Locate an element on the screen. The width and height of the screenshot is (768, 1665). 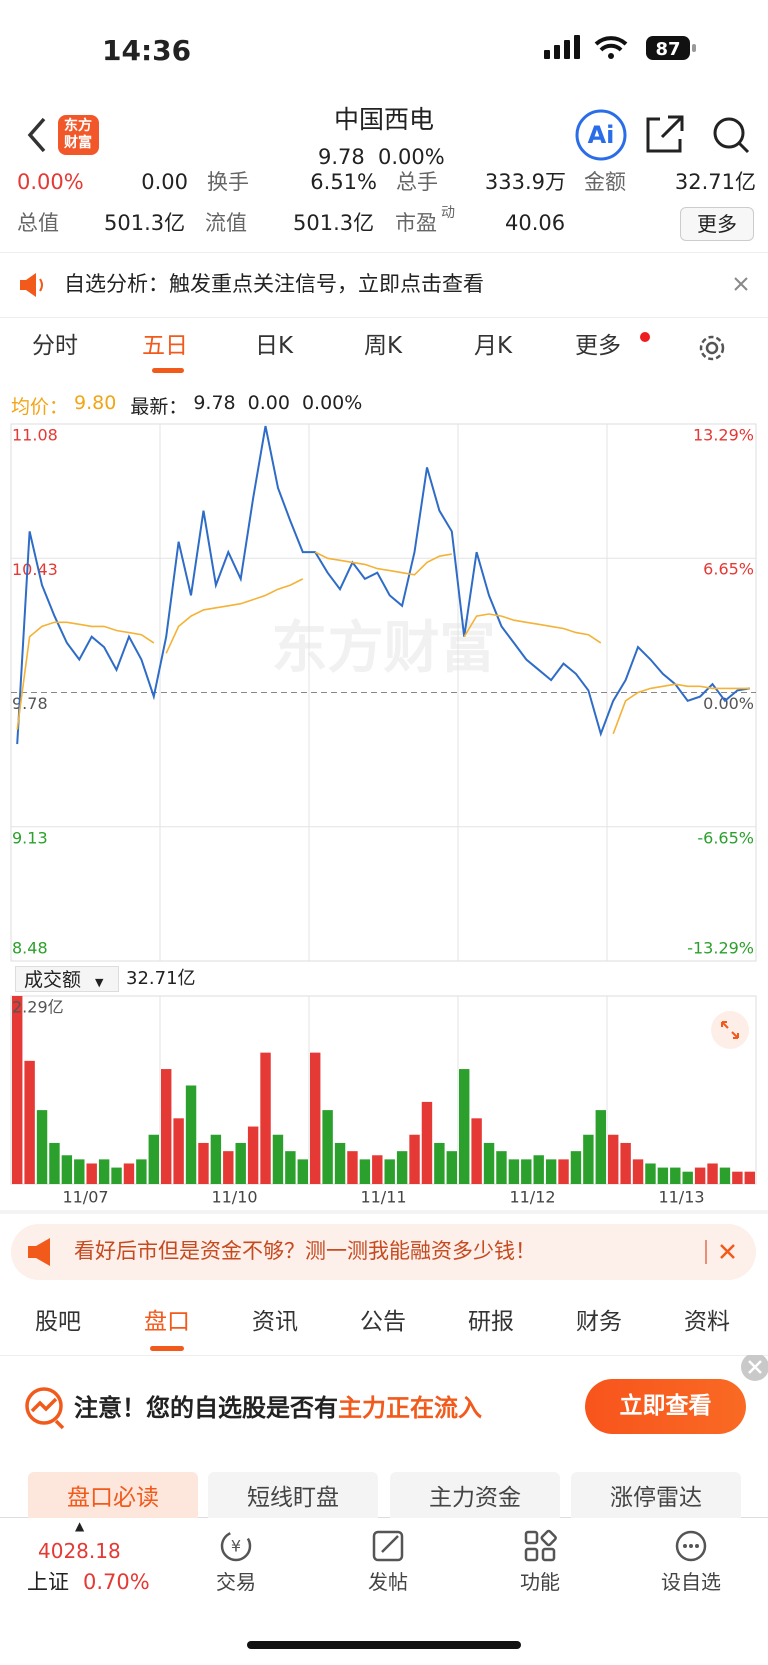
y-tick-label: 10.43 is located at coordinates (35, 569).